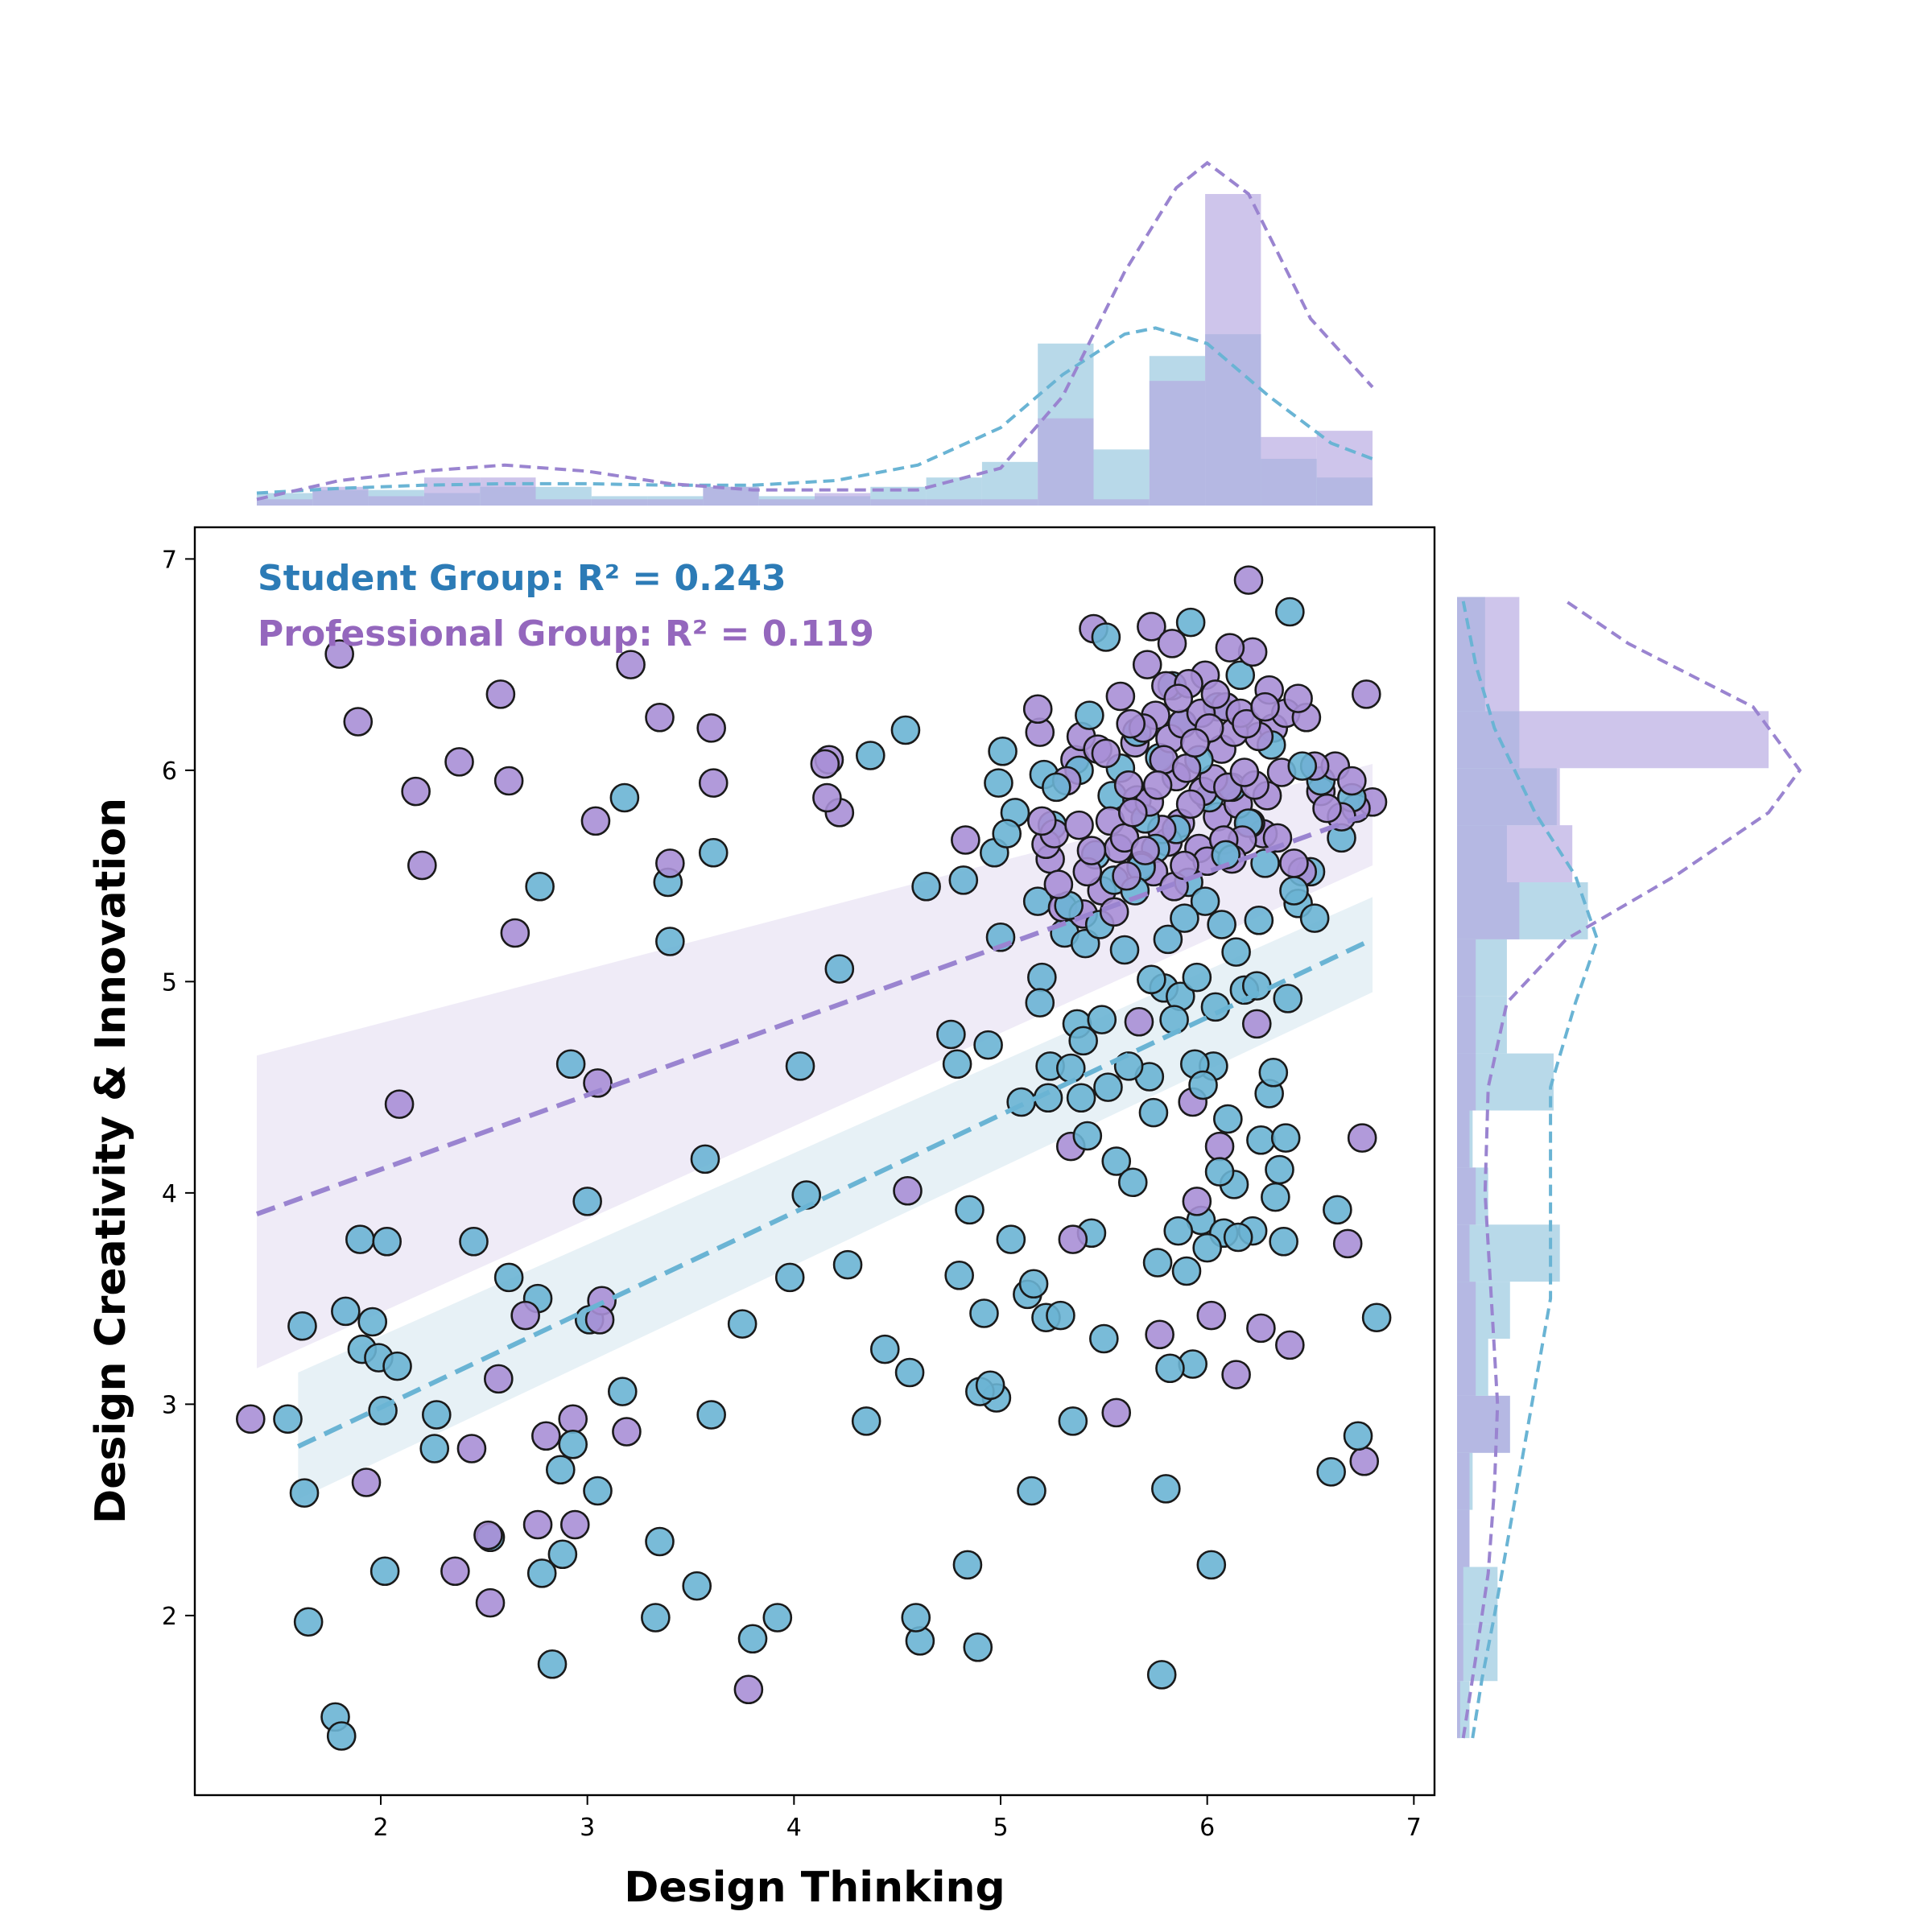  What do you see at coordinates (1121, 477) in the screenshot?
I see `student-x-hist-bar` at bounding box center [1121, 477].